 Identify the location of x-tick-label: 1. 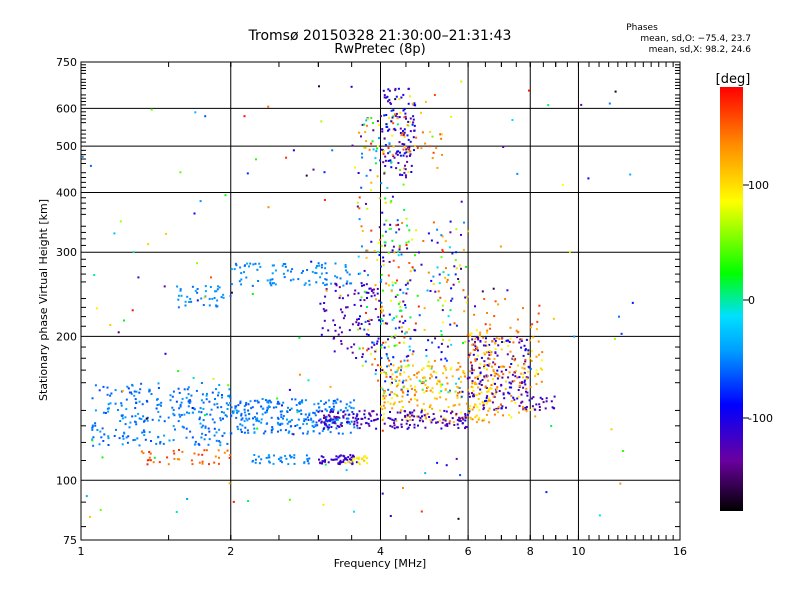
(81, 551).